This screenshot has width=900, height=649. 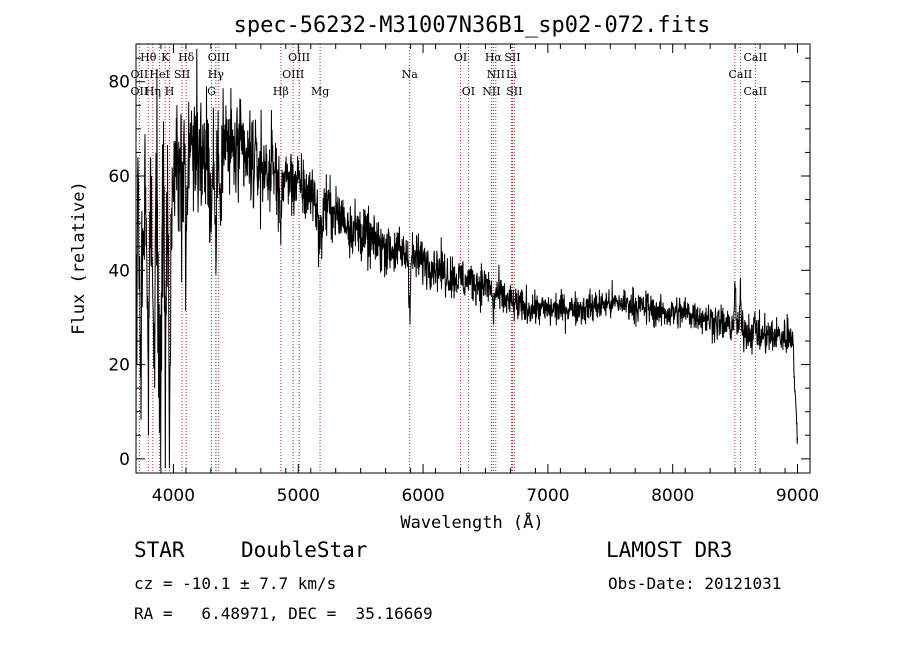 I want to click on y-axis-label: Flux (relative), so click(x=79, y=258).